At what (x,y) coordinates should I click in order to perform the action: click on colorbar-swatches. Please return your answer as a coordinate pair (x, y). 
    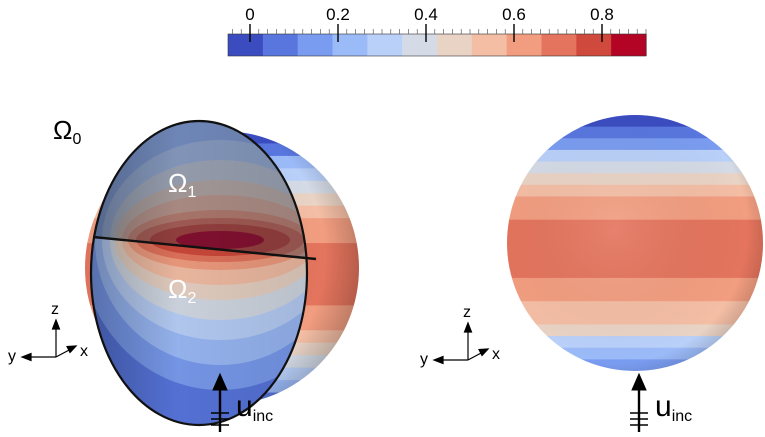
    Looking at the image, I should click on (437, 45).